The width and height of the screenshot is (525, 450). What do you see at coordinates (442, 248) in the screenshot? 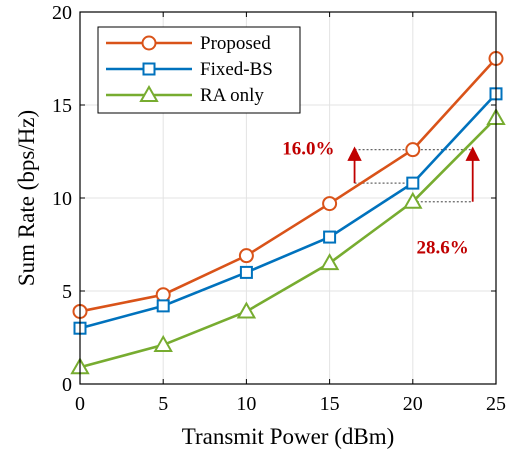
I see `annotation-label: 28.6%` at bounding box center [442, 248].